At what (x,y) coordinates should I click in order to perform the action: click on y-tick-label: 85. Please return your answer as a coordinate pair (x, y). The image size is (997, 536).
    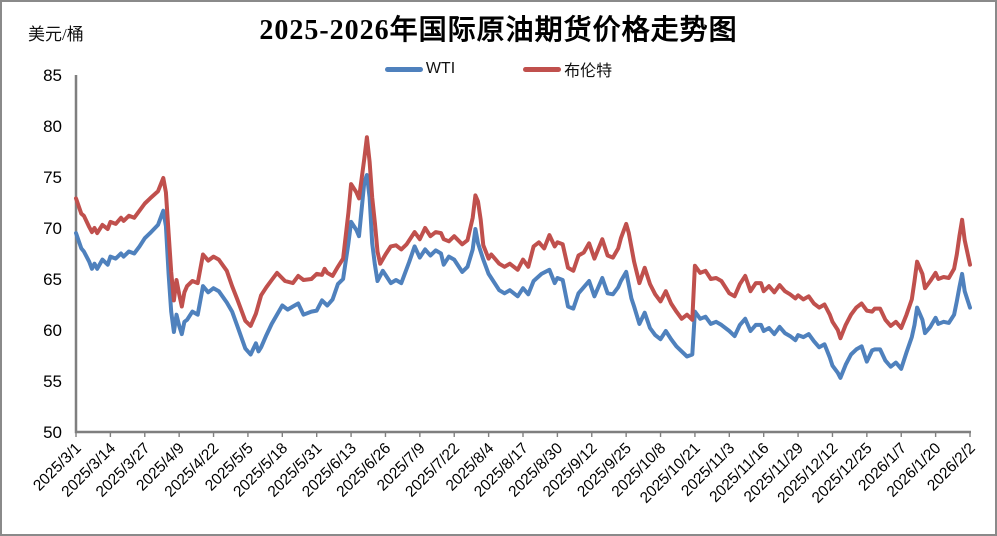
    Looking at the image, I should click on (52, 75).